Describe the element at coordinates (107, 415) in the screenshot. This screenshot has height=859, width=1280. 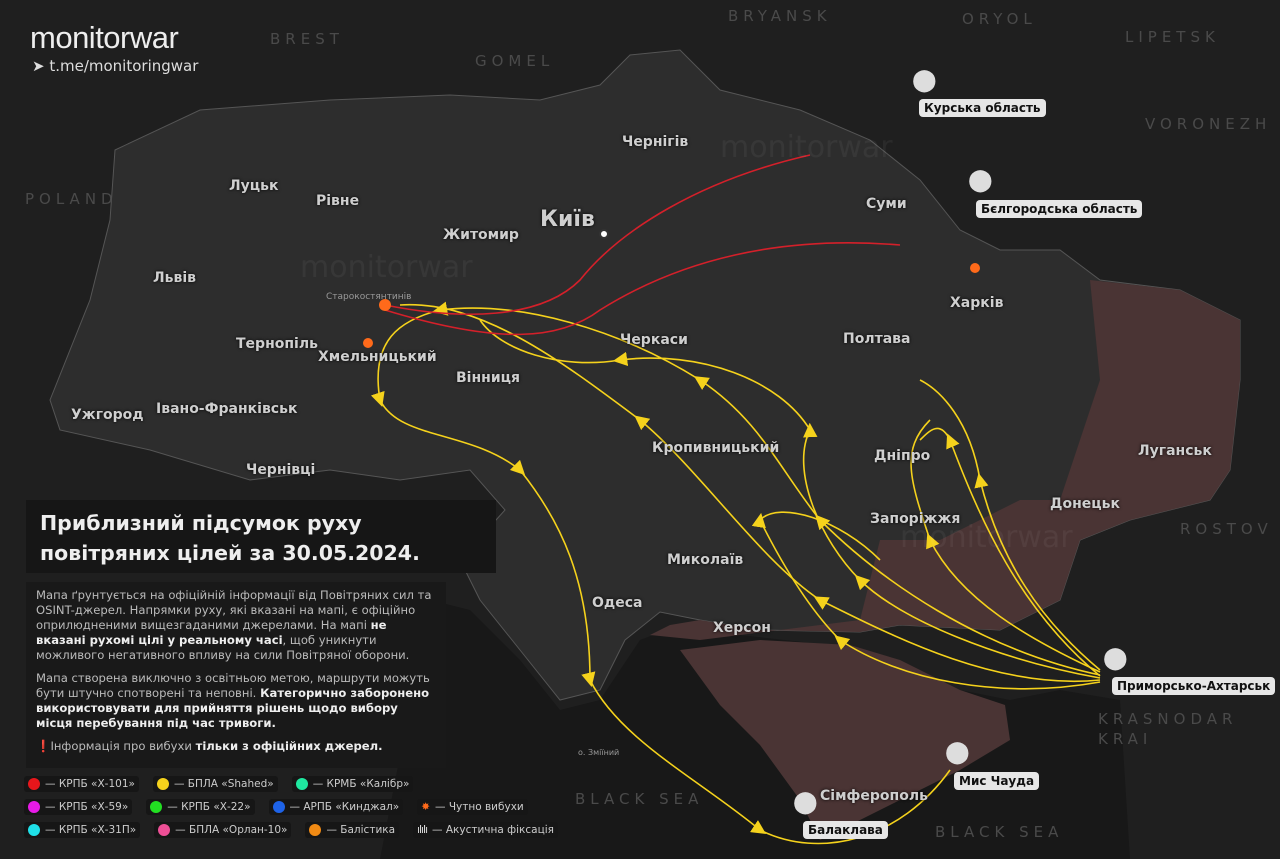
I see `city-label: Ужгород` at that location.